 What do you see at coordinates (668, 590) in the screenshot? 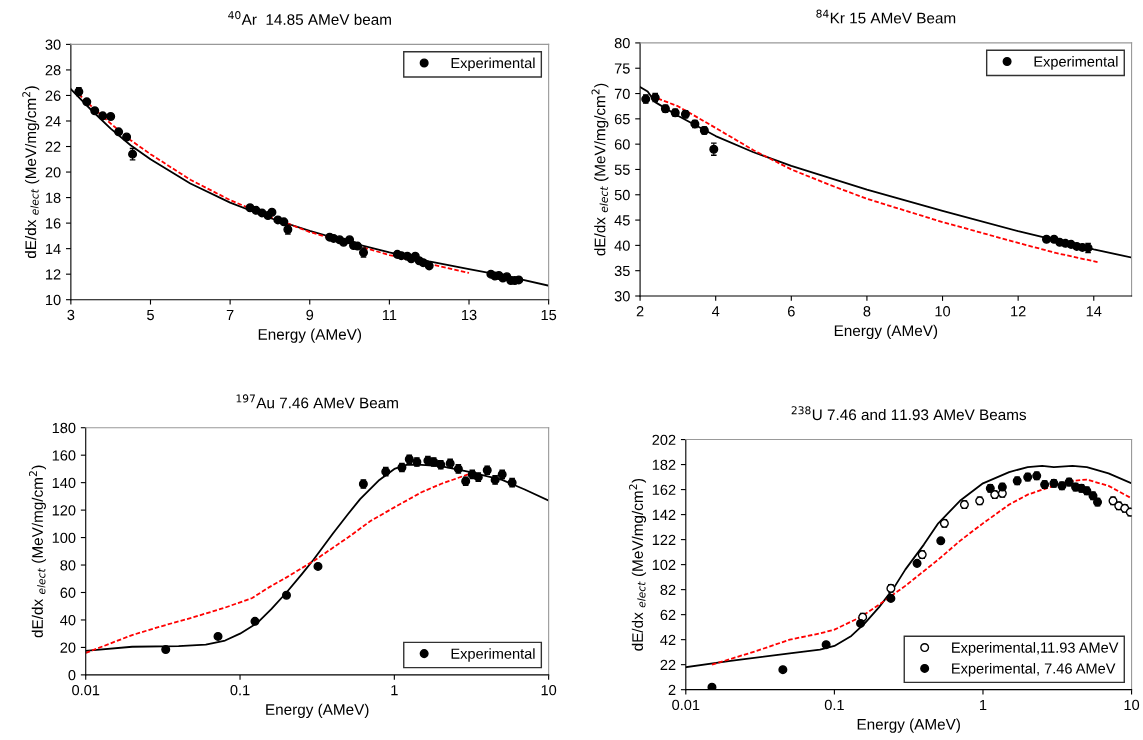
I see `y-tick-label: 82` at bounding box center [668, 590].